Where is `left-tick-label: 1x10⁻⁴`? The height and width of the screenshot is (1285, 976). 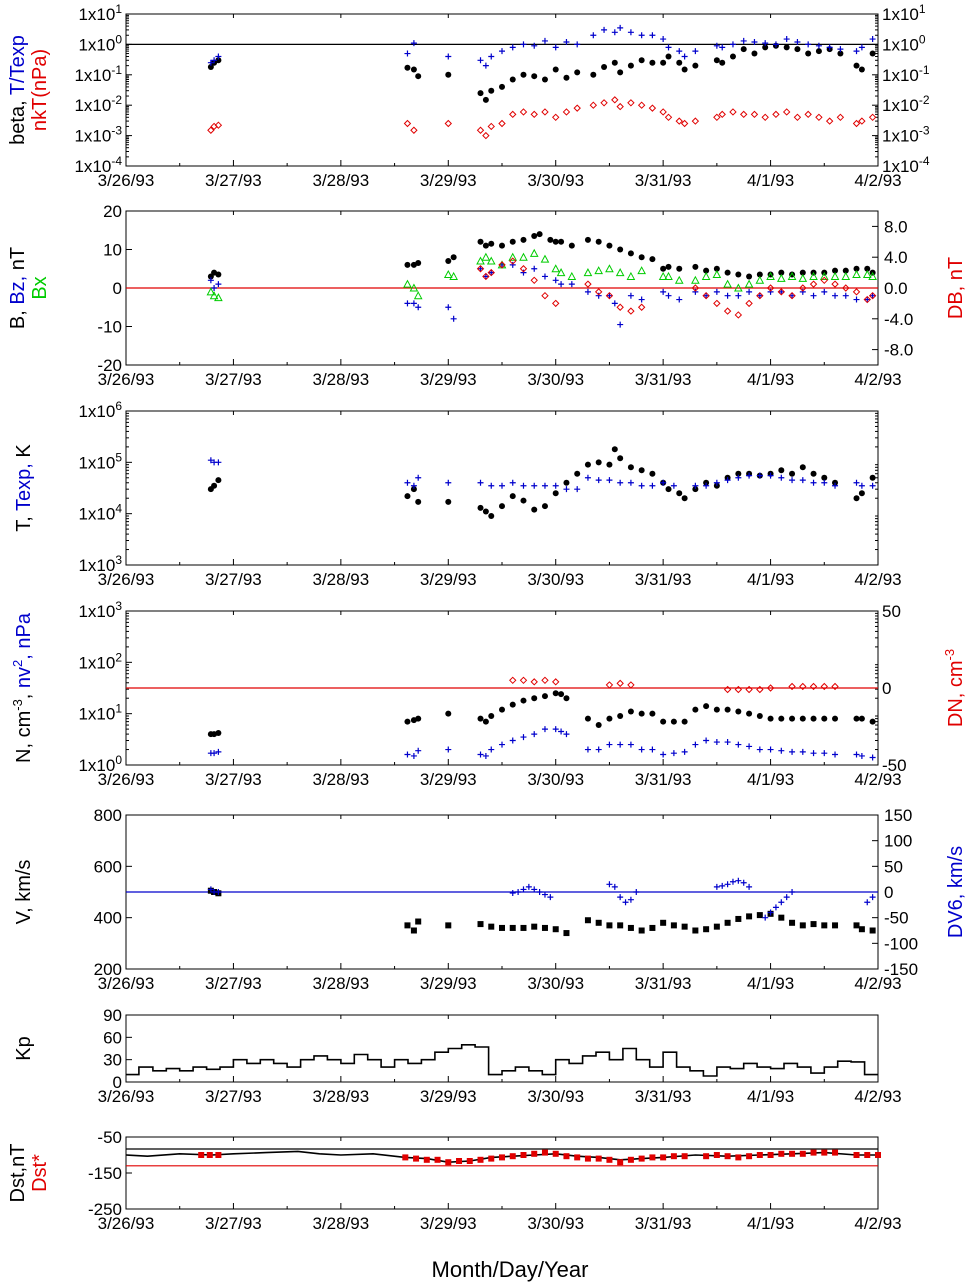
left-tick-label: 1x10⁻⁴ is located at coordinates (98, 165).